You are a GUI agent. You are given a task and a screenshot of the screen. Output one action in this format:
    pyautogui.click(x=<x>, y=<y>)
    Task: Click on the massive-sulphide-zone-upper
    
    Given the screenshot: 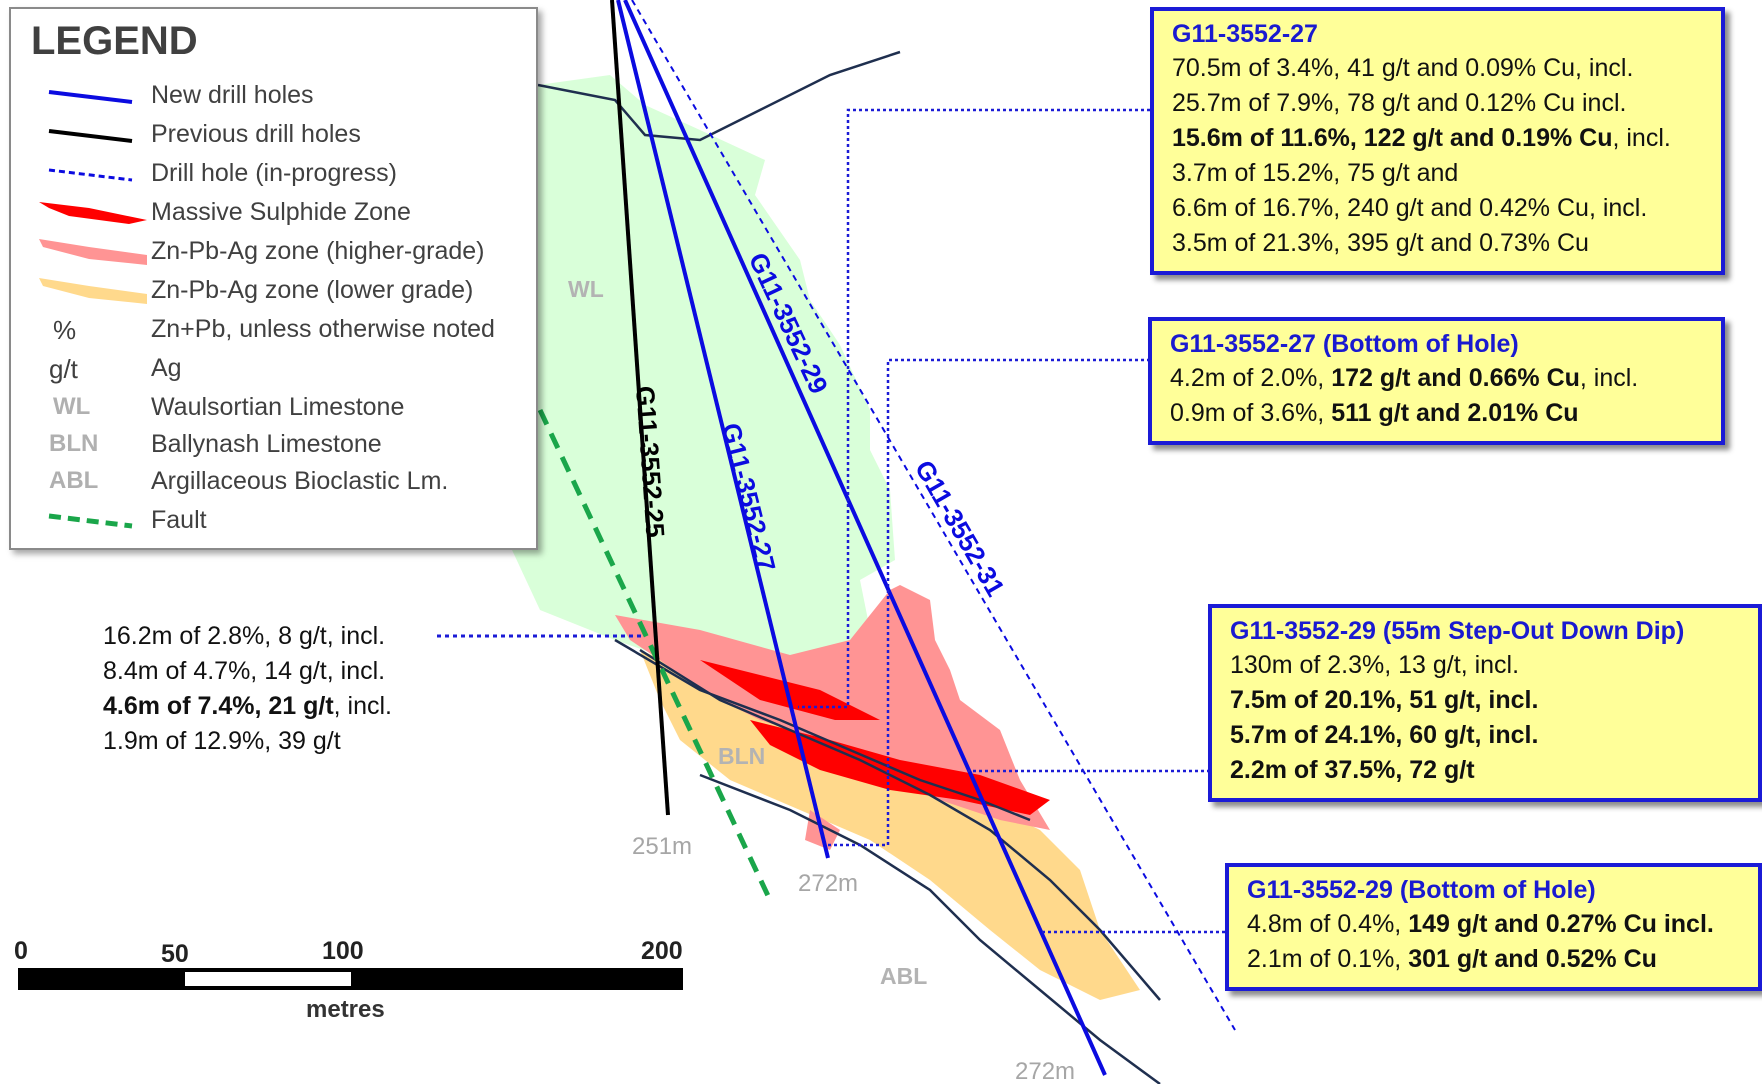 What is the action you would take?
    pyautogui.click(x=790, y=690)
    